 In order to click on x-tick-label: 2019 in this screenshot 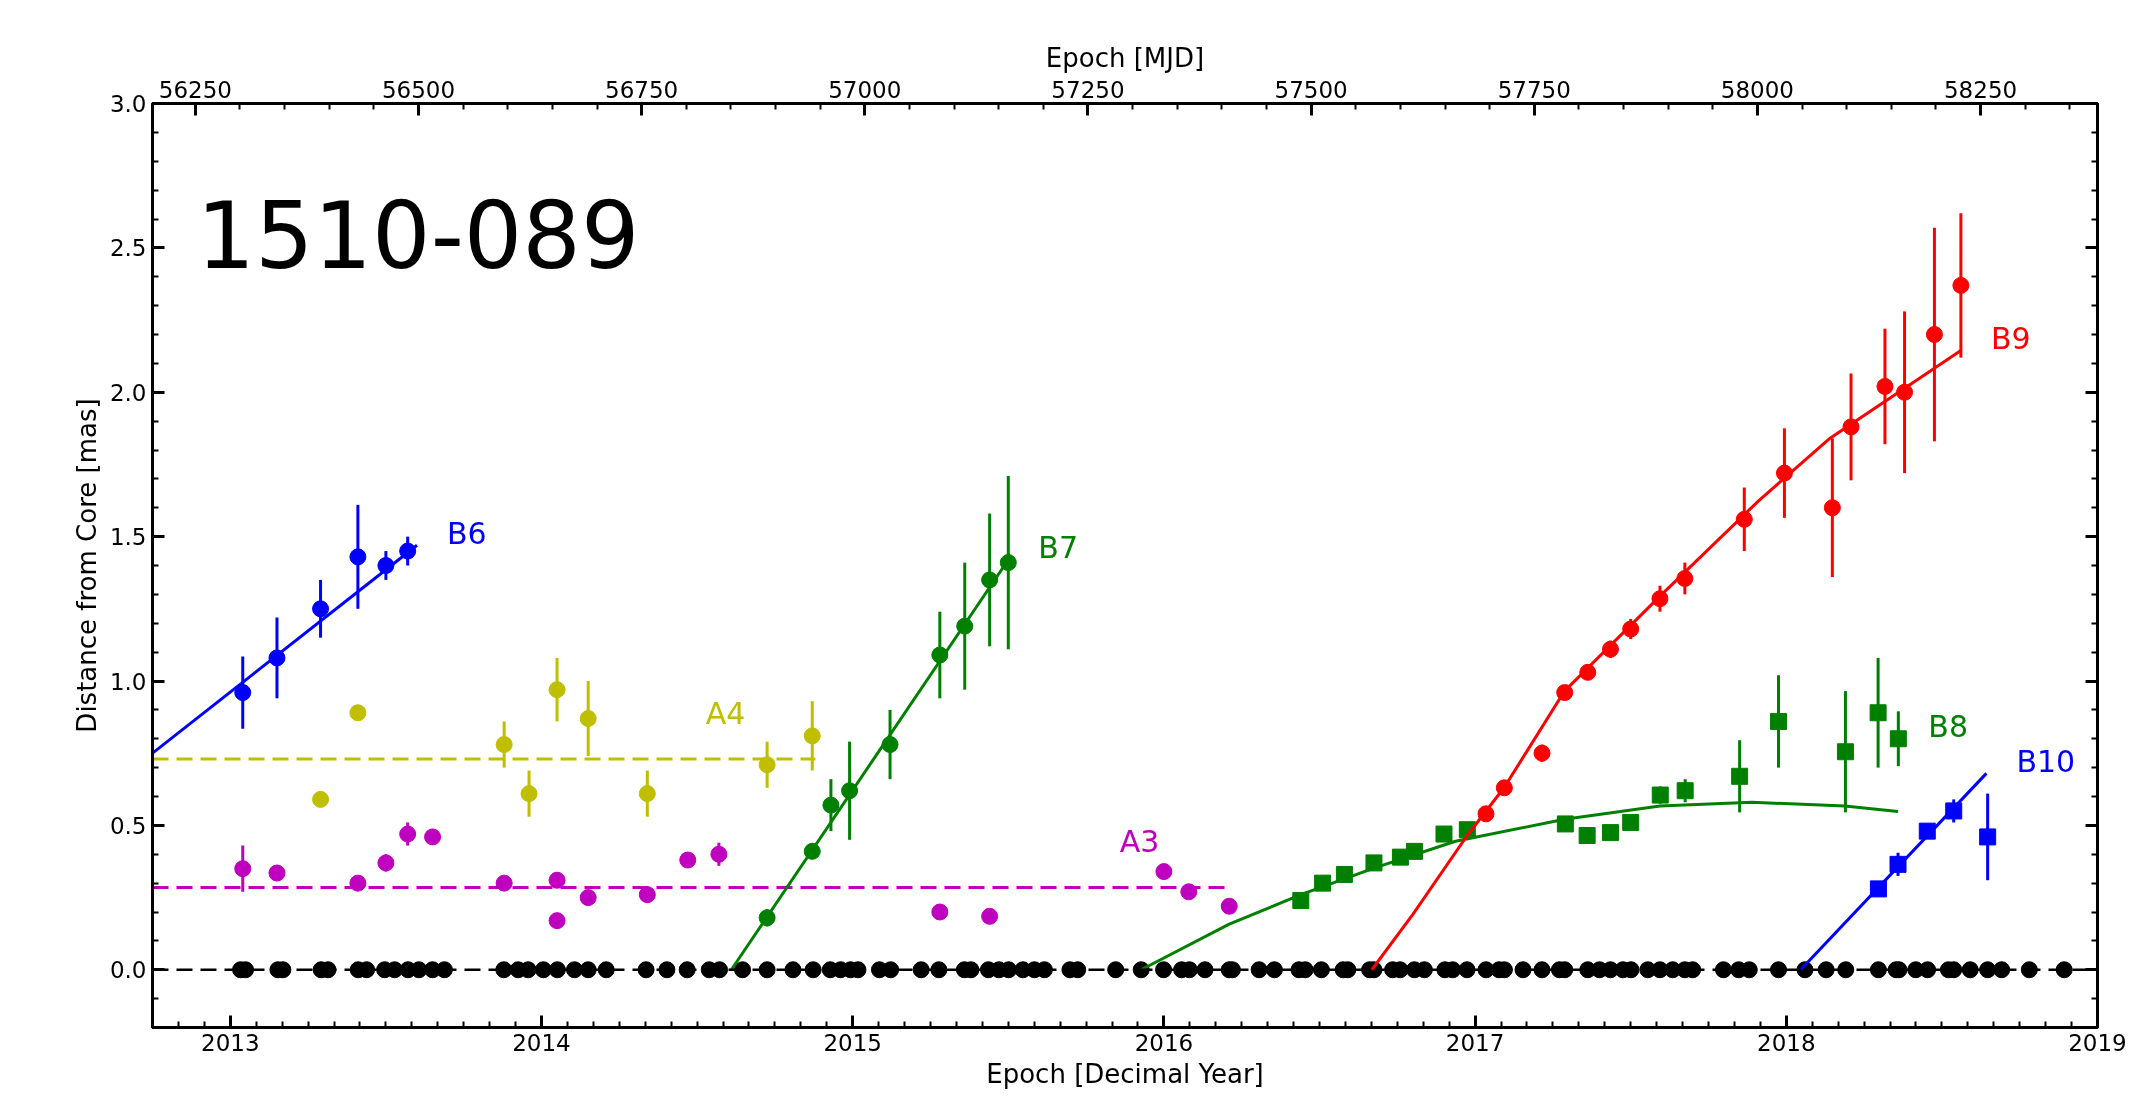, I will do `click(2097, 1042)`.